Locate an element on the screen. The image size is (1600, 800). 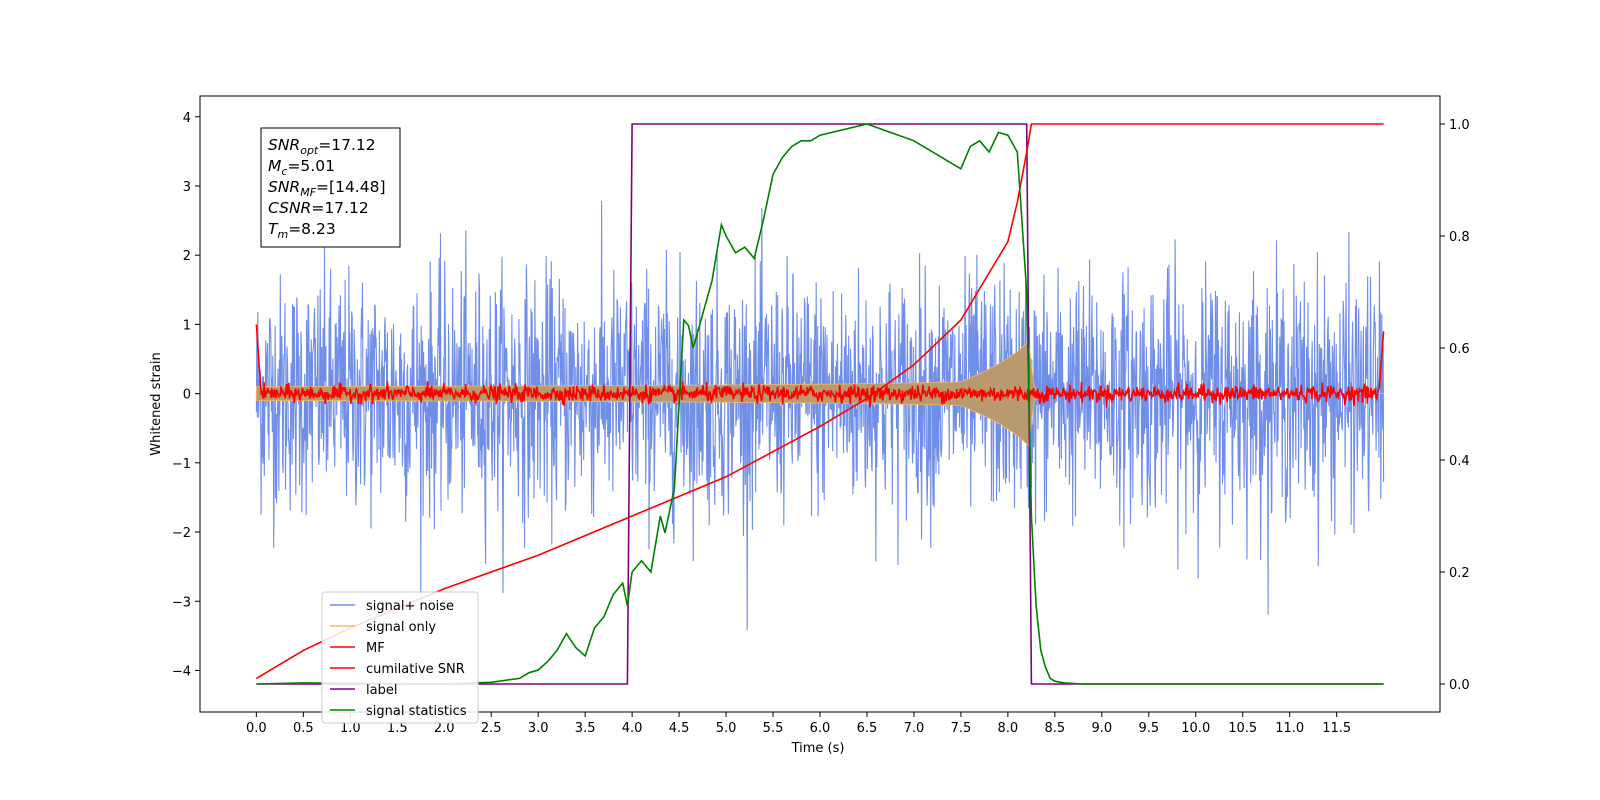
y2-tick-label: 1.0 is located at coordinates (1459, 125).